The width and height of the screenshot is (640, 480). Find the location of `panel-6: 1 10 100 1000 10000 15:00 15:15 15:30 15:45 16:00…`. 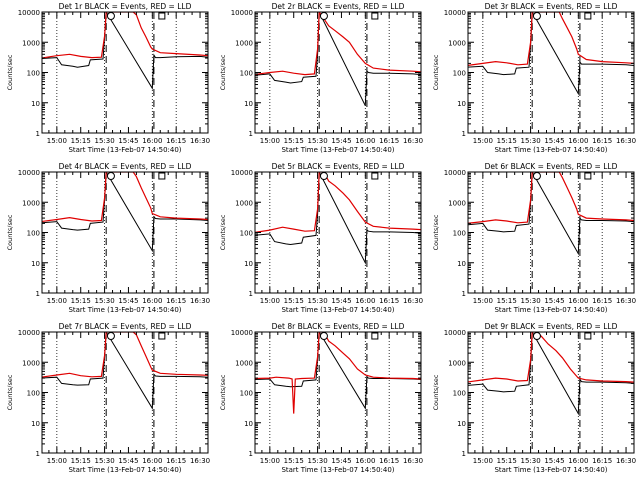

panel-6: 1 10 100 1000 10000 15:00 15:15 15:30 15:45 16:00… is located at coordinates (534, 238).